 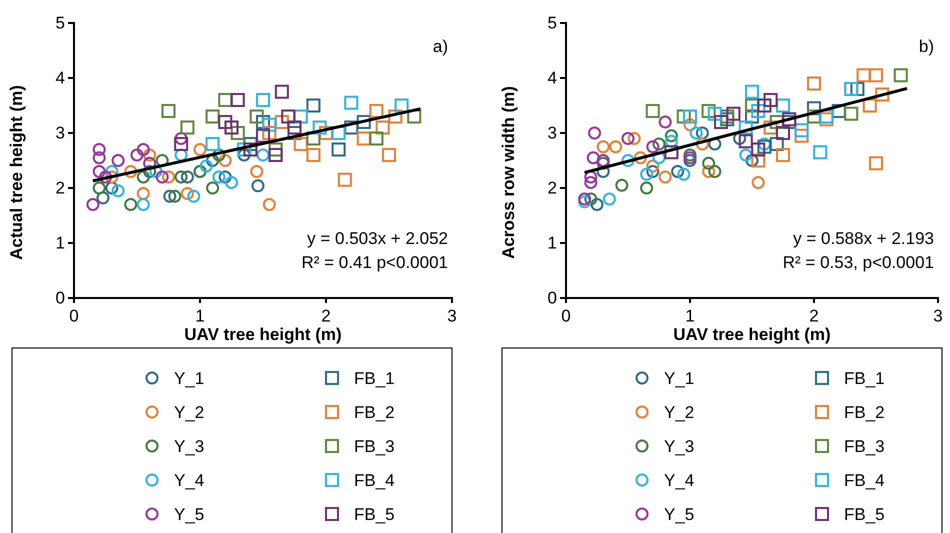 What do you see at coordinates (374, 262) in the screenshot?
I see `annotation: R² = 0.41 p<0.0001` at bounding box center [374, 262].